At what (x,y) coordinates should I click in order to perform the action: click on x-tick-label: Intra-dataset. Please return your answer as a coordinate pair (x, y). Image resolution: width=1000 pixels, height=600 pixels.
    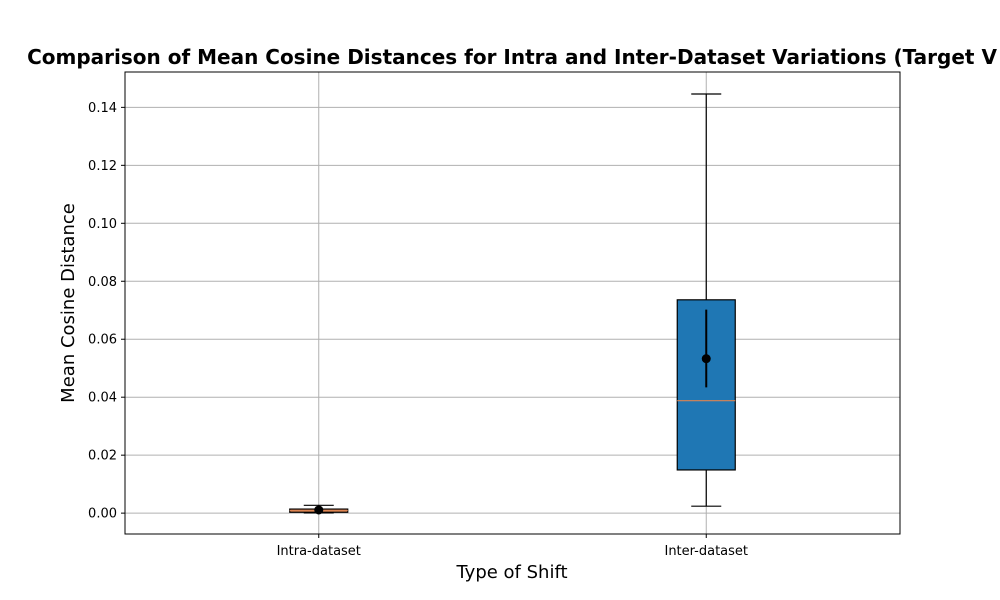
    Looking at the image, I should click on (319, 551).